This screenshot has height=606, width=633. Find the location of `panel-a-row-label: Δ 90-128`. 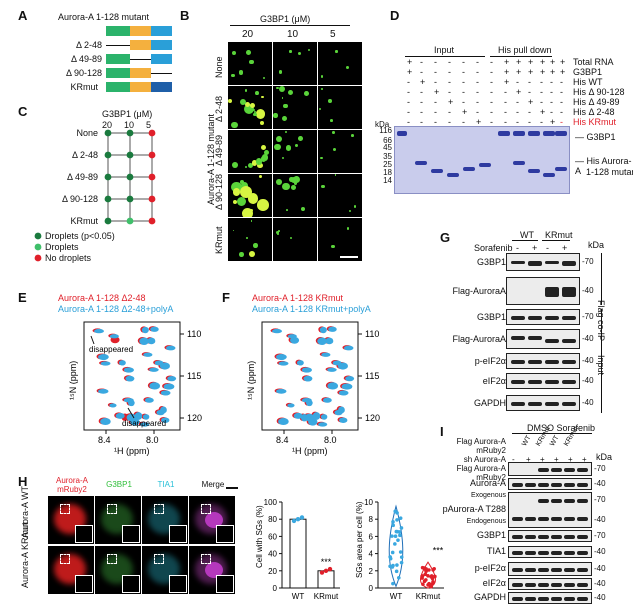

panel-a-row-label: Δ 90-128 is located at coordinates (83, 73).